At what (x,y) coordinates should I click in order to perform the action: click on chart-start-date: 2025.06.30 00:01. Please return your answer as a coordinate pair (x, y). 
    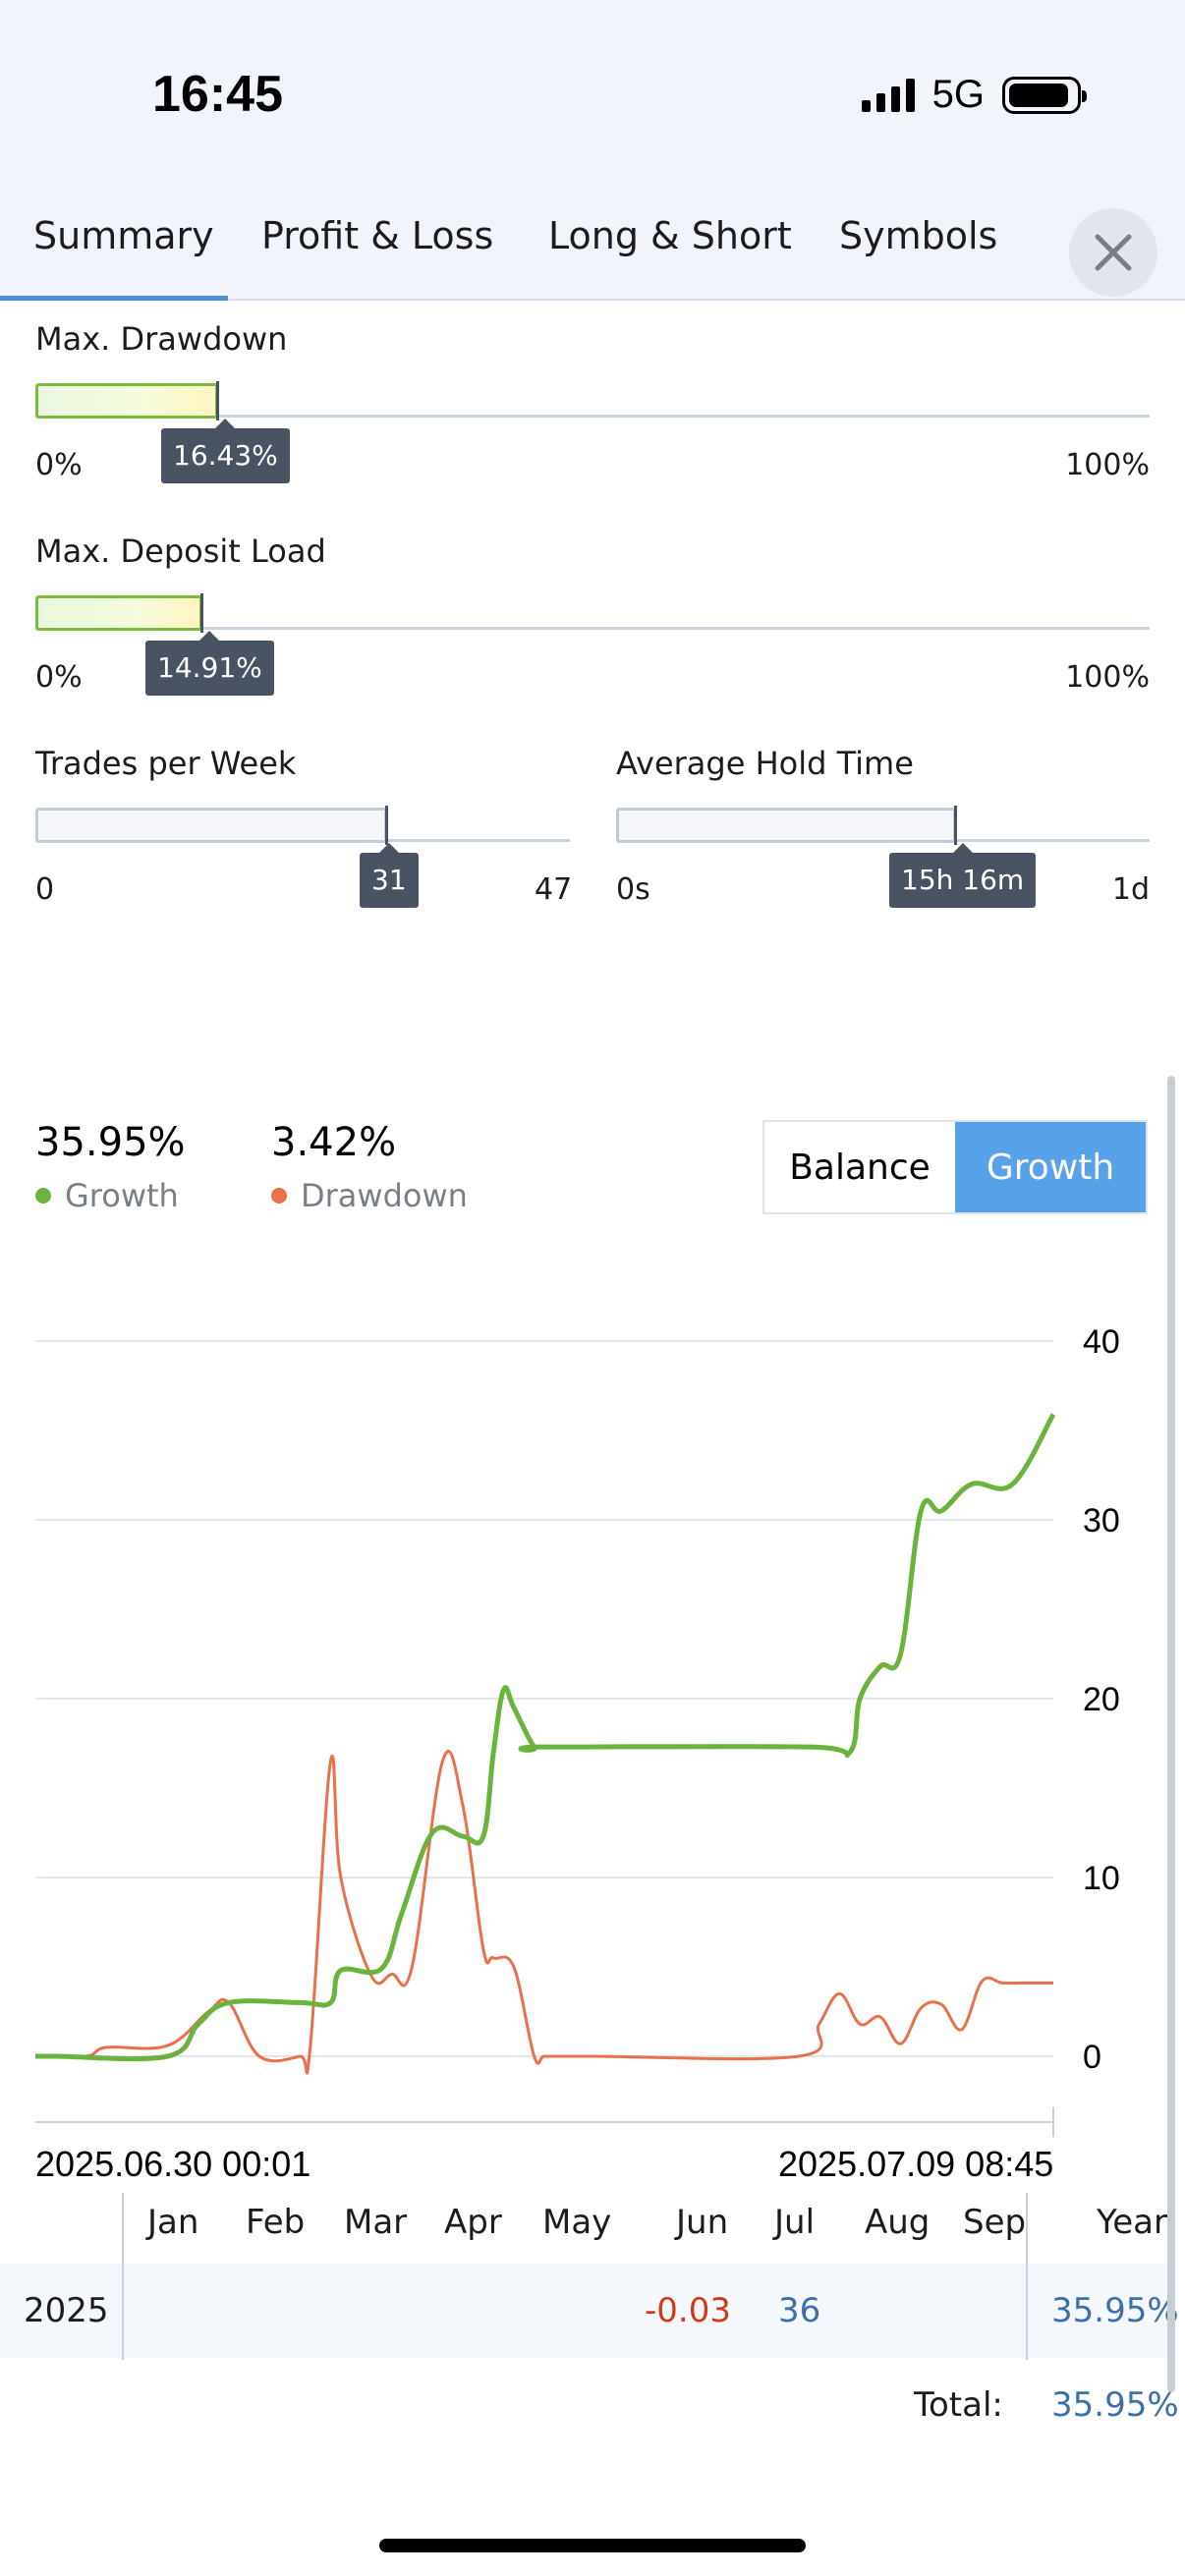
    Looking at the image, I should click on (173, 2164).